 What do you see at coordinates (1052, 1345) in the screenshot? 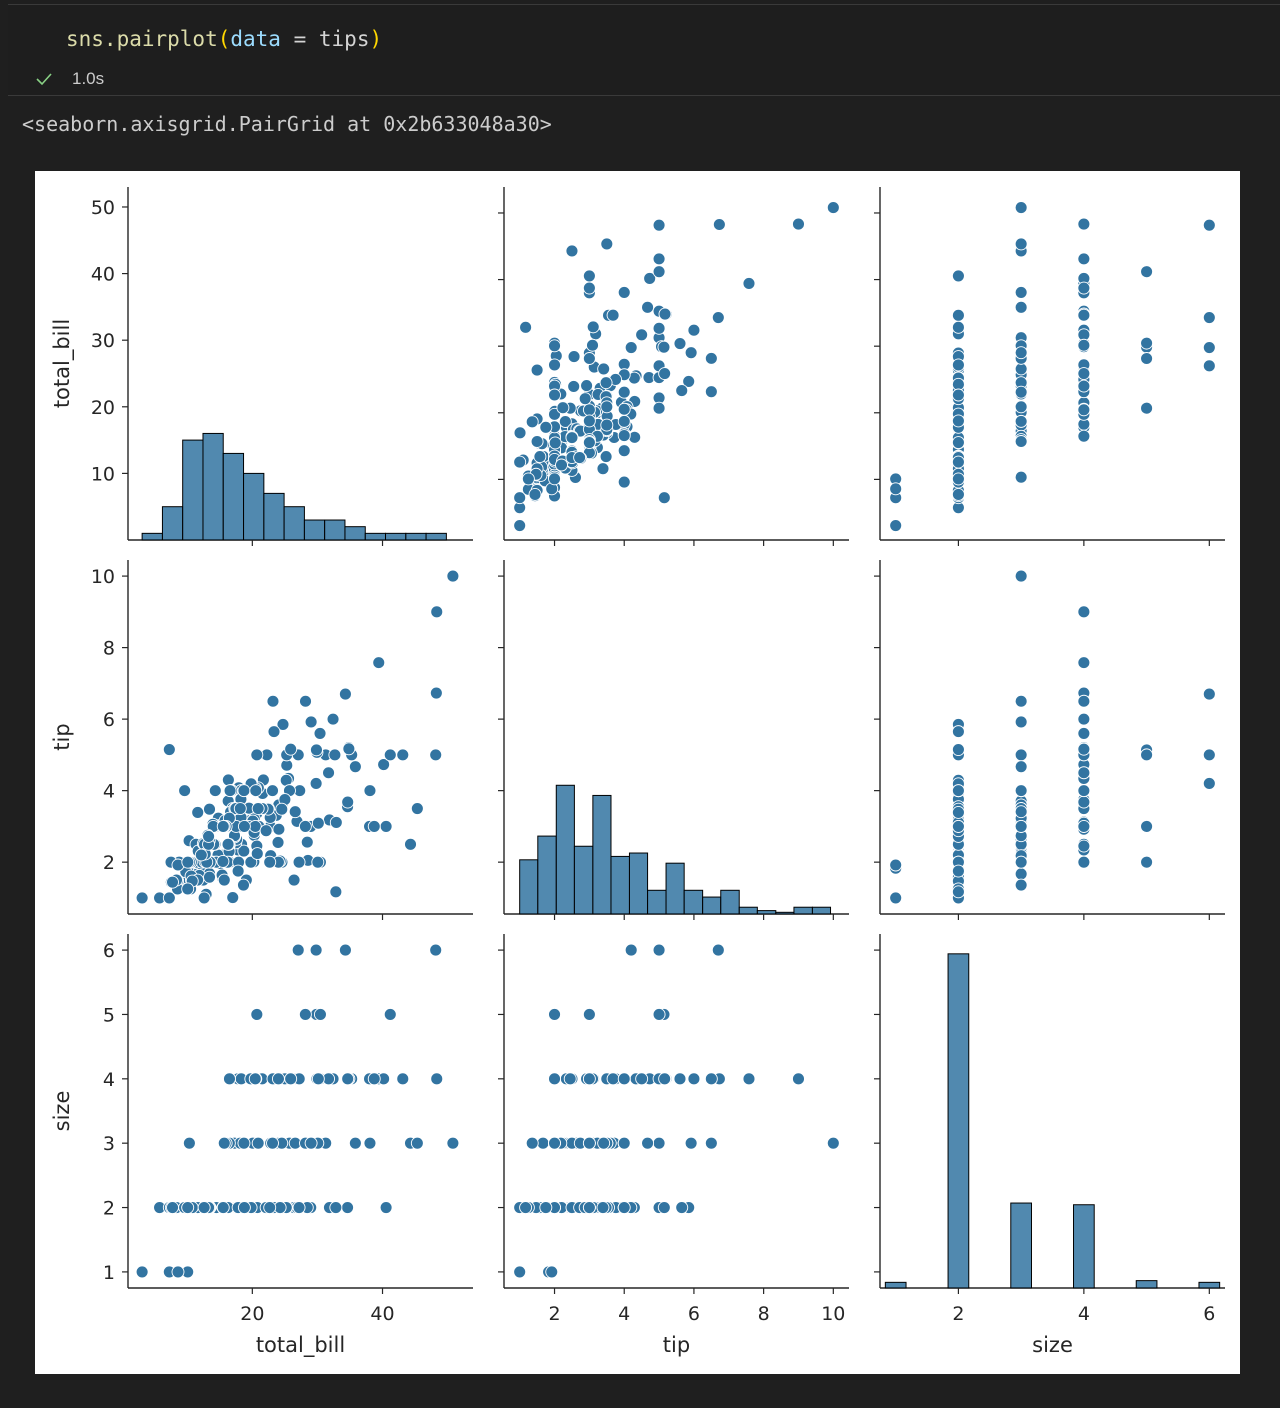
I see `x-axis-title: size` at bounding box center [1052, 1345].